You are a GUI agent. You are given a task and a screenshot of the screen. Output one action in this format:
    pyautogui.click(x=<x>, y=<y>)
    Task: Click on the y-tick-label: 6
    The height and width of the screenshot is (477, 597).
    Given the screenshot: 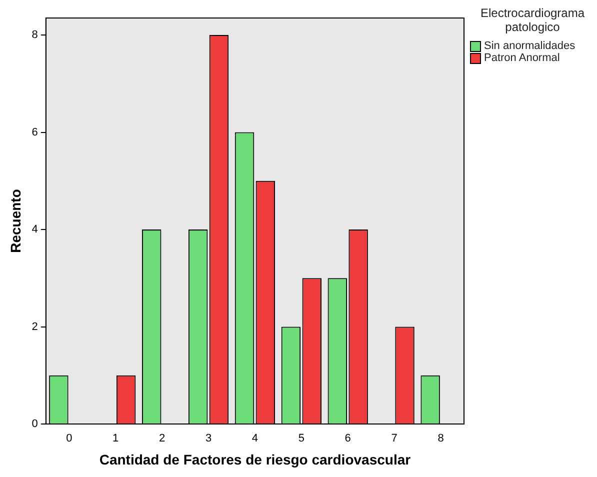 What is the action you would take?
    pyautogui.click(x=35, y=132)
    